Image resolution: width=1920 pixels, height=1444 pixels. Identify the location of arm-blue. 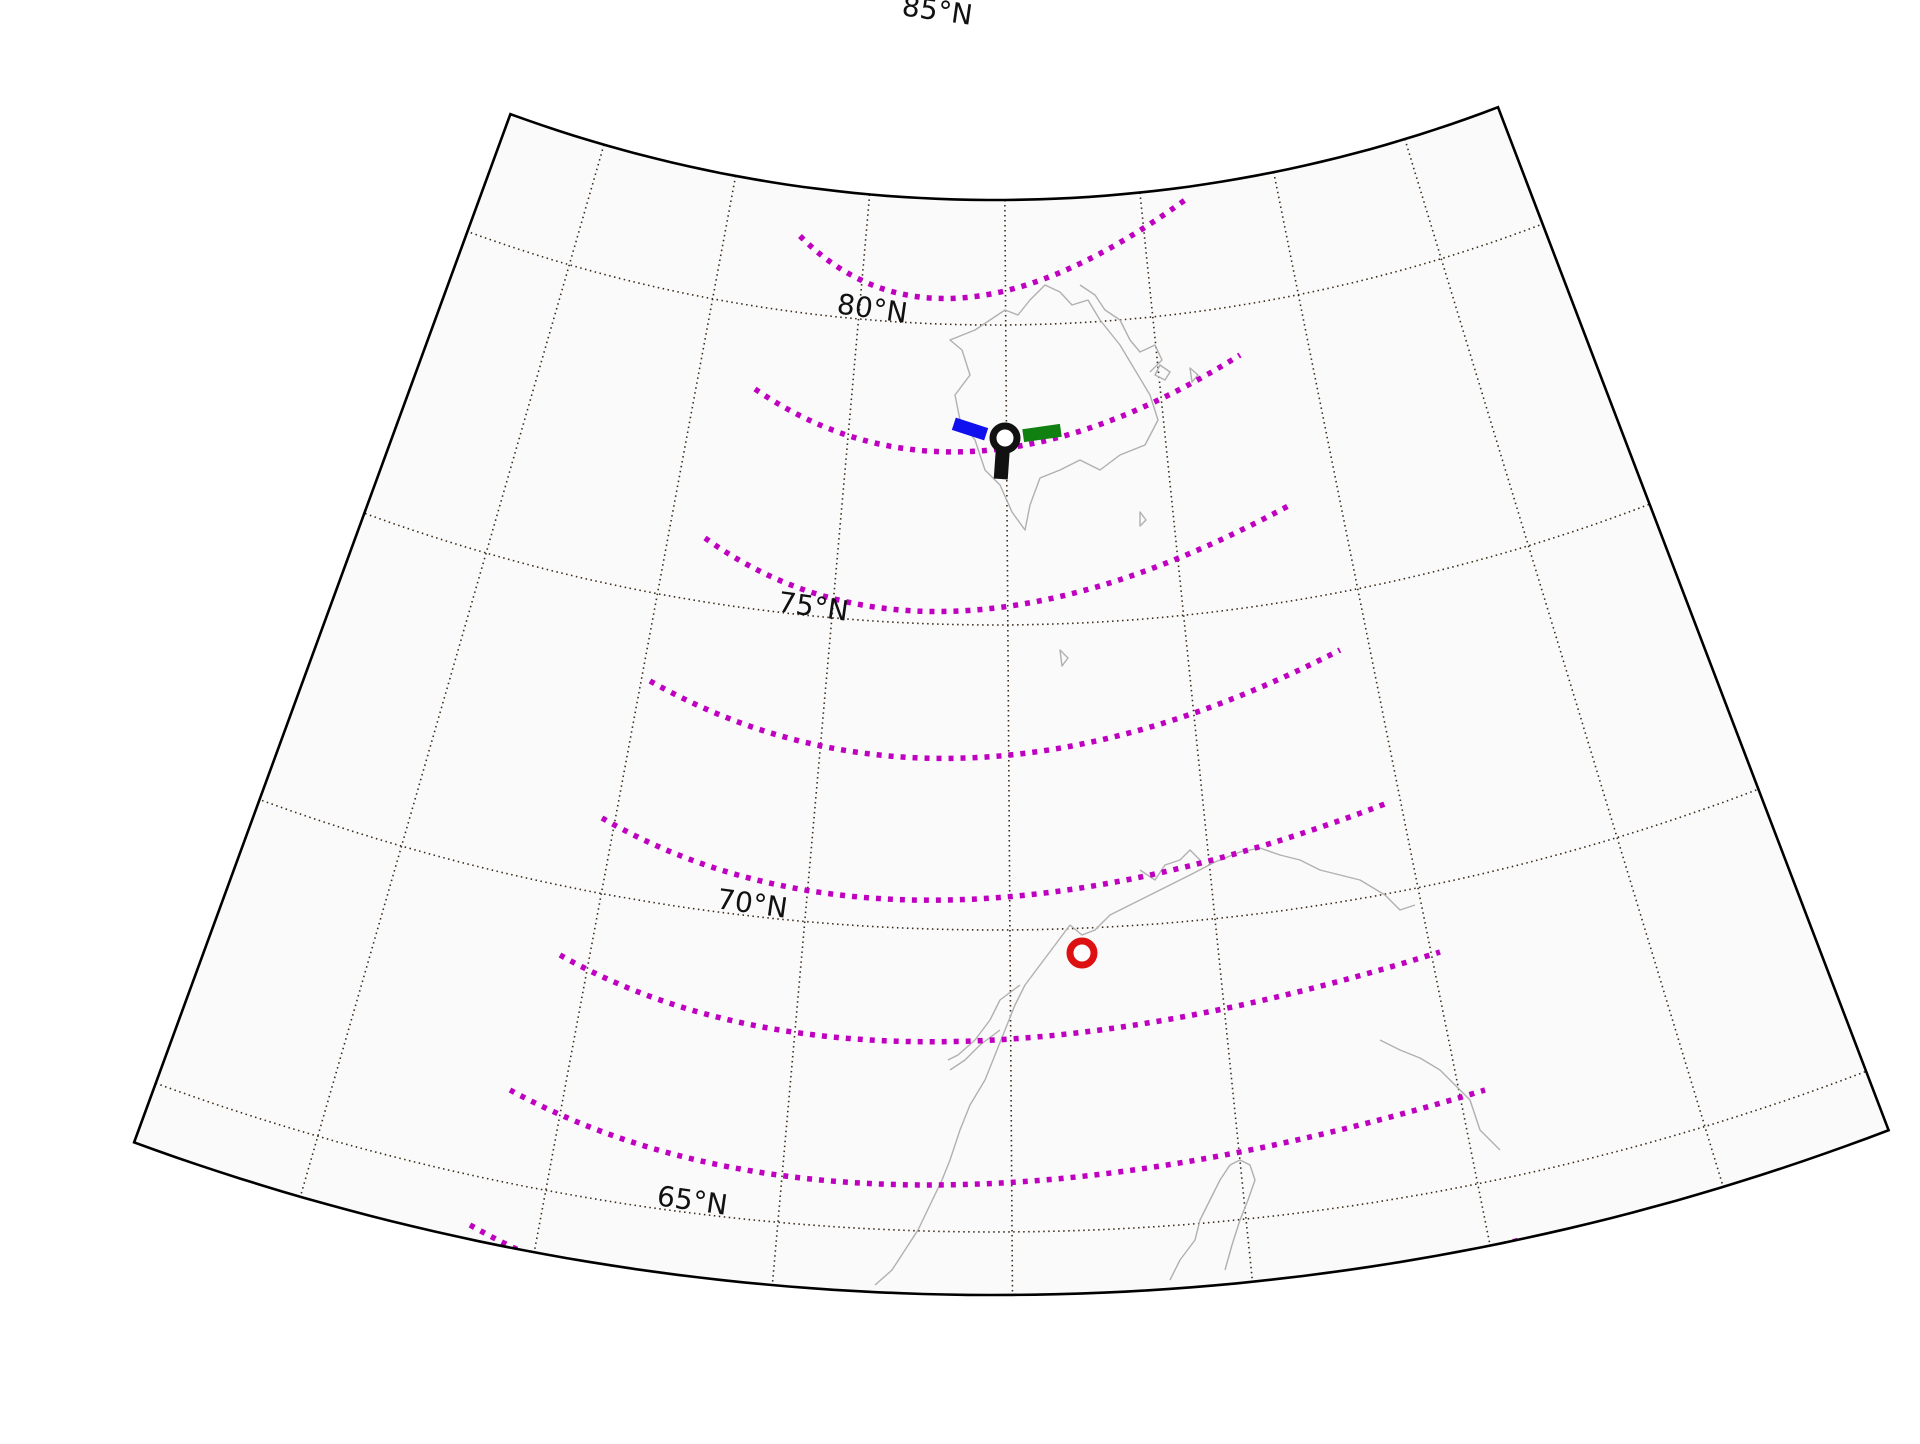
(970, 429).